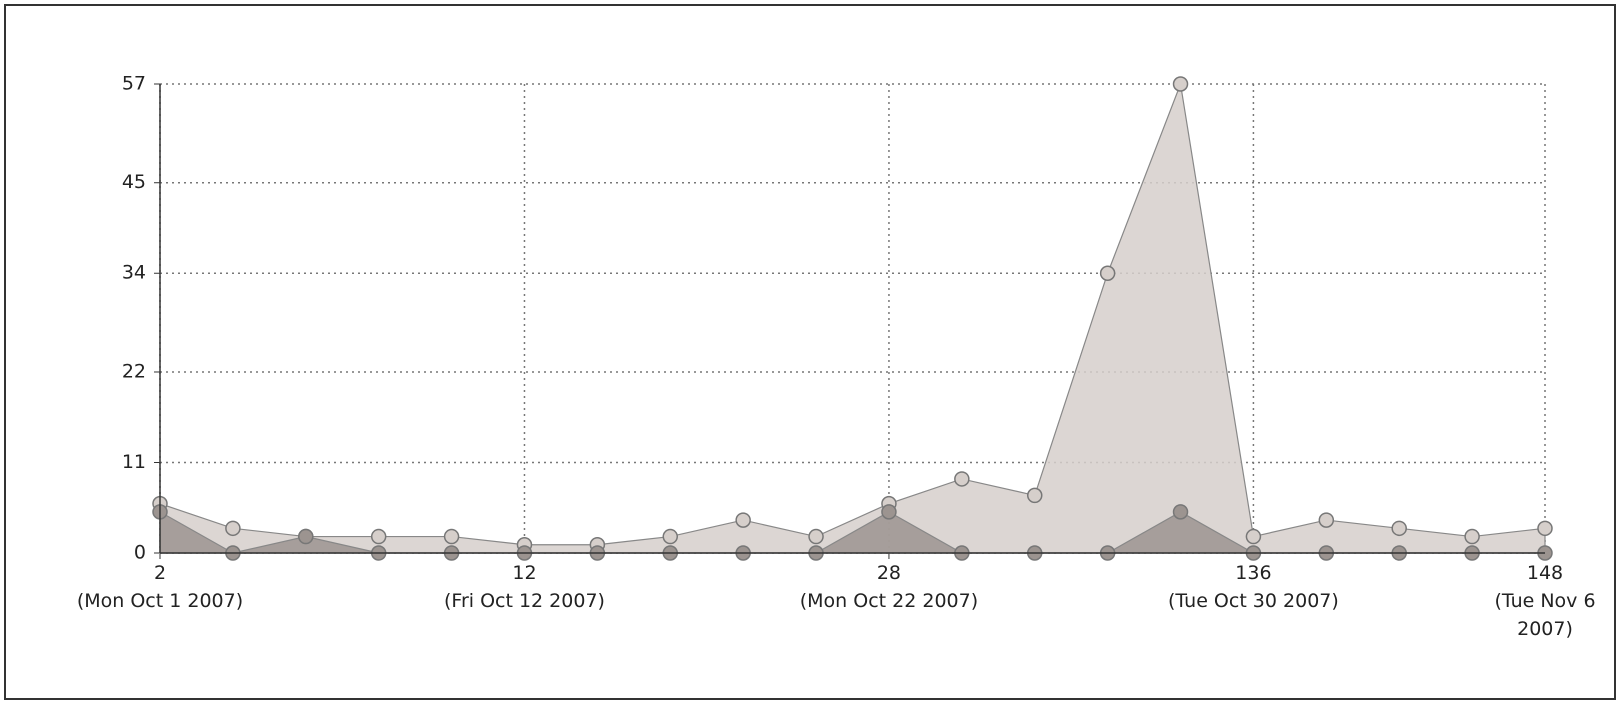  I want to click on y-tick-label: 0, so click(140, 553).